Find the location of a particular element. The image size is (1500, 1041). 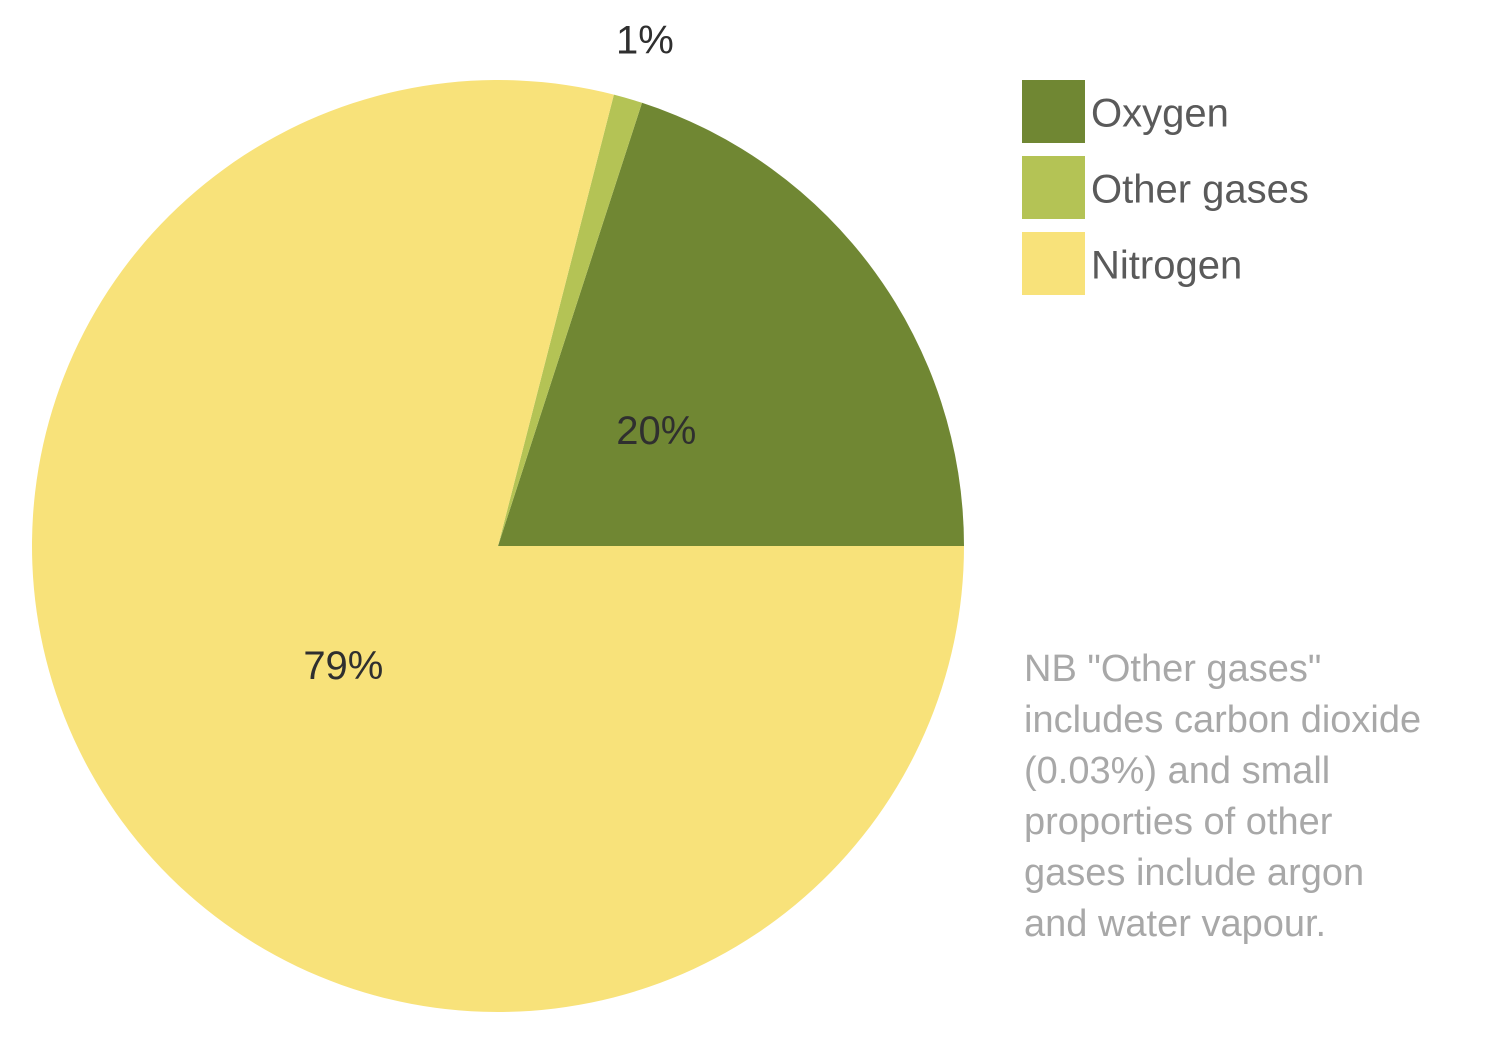

slice-label-other-gases: 1% is located at coordinates (645, 40).